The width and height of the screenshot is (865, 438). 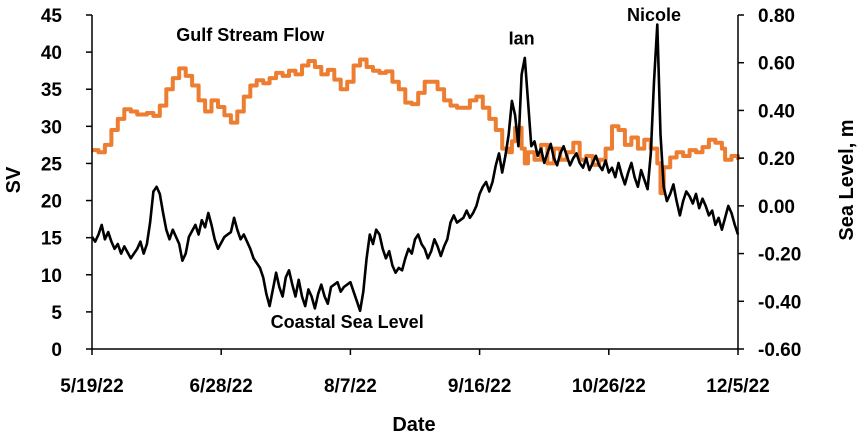 I want to click on annotation-nicole: Nicole, so click(x=654, y=15).